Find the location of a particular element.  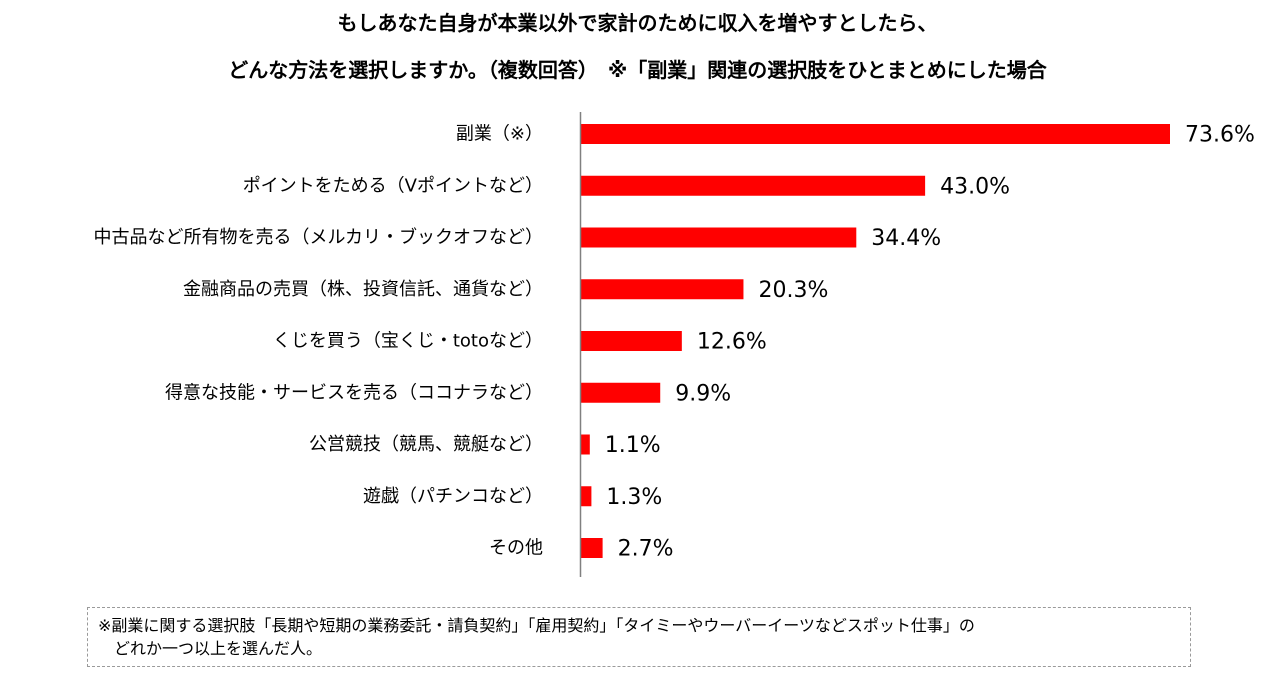

data-label: 1.3% is located at coordinates (634, 497).